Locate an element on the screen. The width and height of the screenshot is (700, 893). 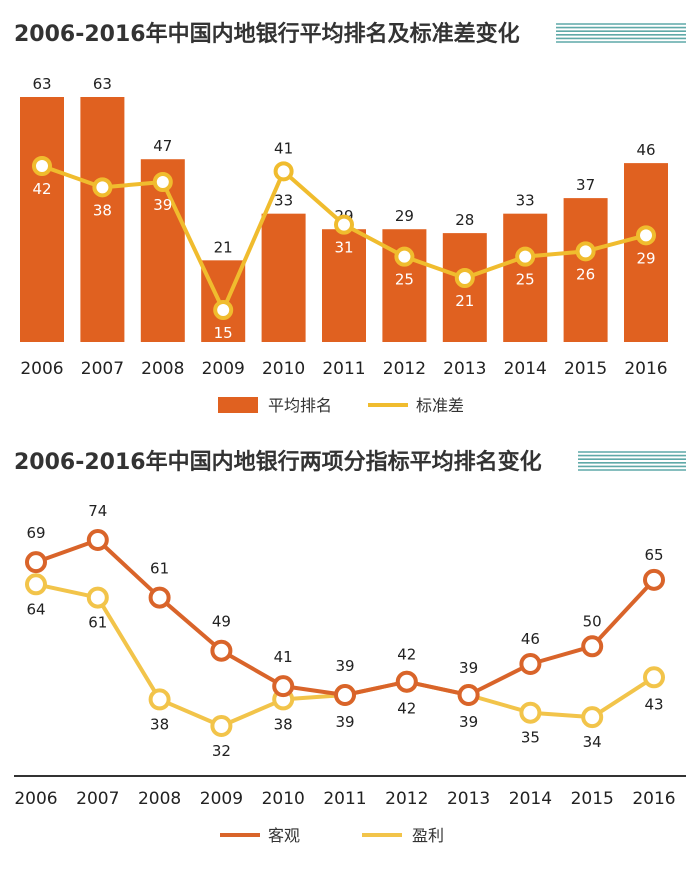
objective-label-2015: 50 is located at coordinates (592, 621).